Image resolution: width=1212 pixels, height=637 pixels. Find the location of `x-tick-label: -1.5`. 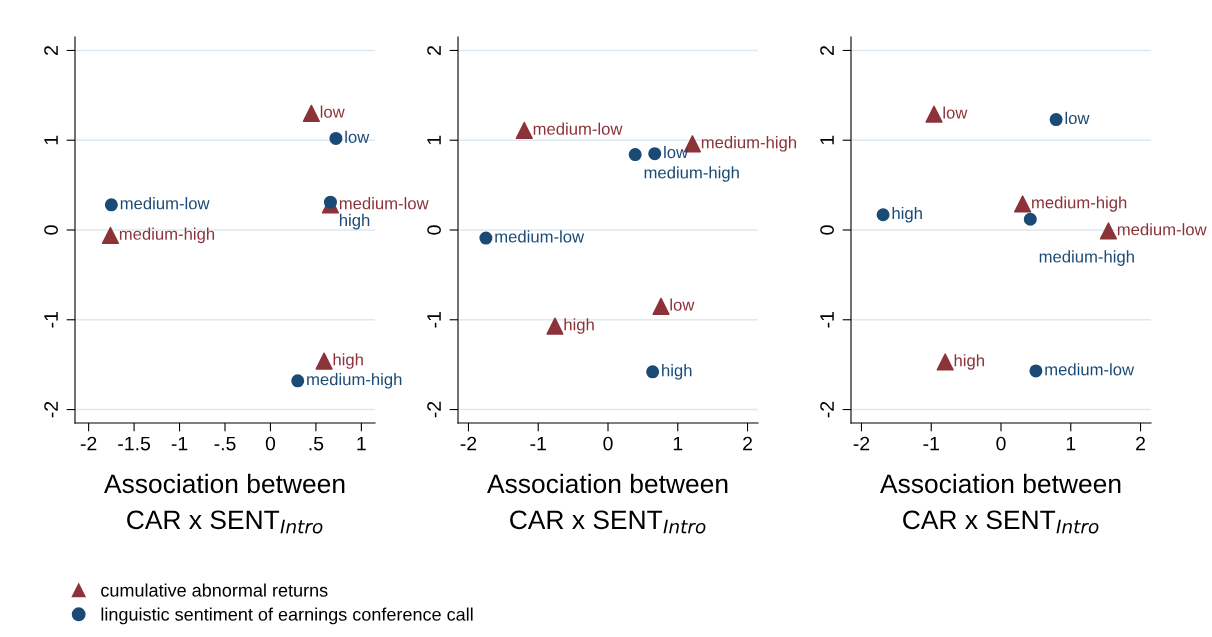

x-tick-label: -1.5 is located at coordinates (134, 443).